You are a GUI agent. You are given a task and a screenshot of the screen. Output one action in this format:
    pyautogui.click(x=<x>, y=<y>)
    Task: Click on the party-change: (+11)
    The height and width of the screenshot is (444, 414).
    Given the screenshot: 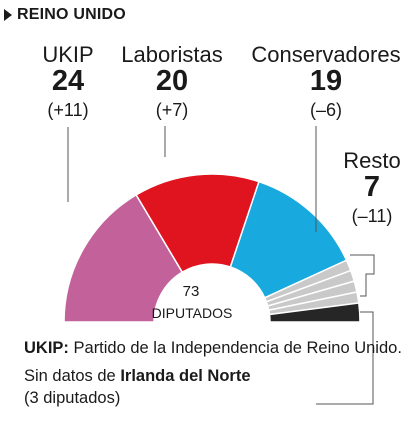 What is the action you would take?
    pyautogui.click(x=68, y=110)
    